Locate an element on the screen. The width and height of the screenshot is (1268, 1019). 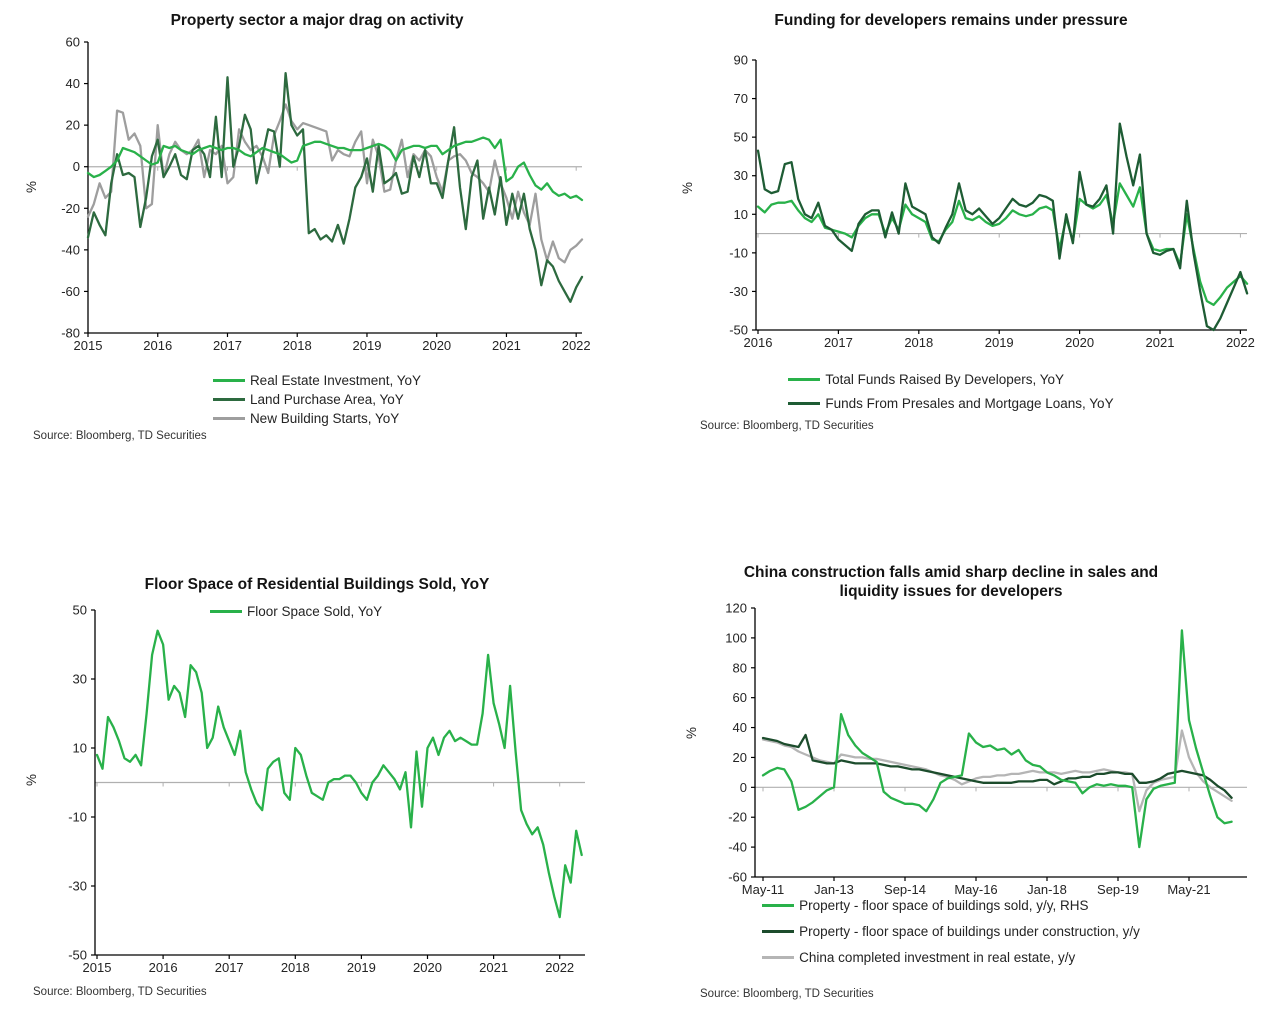
y-tick-label: 20 is located at coordinates (73, 125).